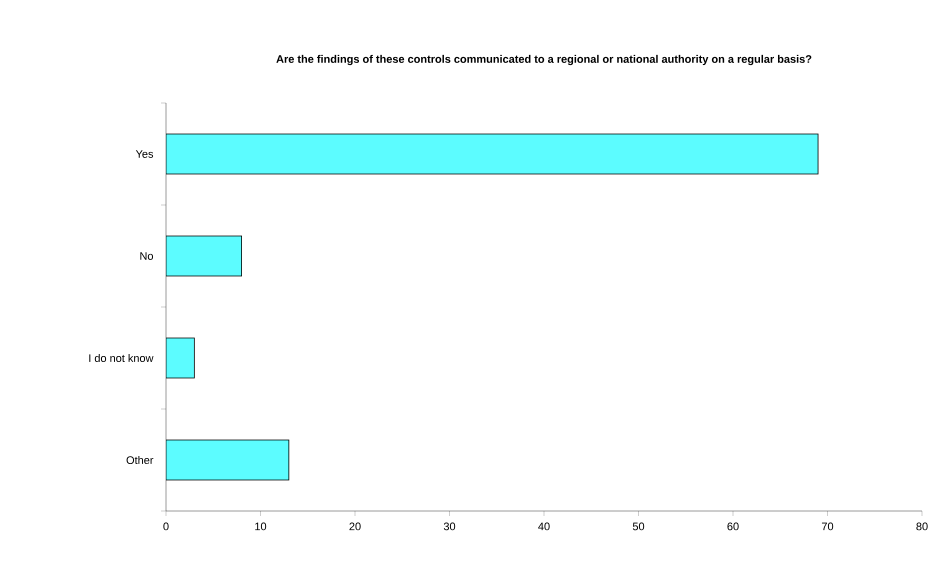 This screenshot has width=938, height=563. Describe the element at coordinates (922, 526) in the screenshot. I see `x-tick-label: 80` at that location.